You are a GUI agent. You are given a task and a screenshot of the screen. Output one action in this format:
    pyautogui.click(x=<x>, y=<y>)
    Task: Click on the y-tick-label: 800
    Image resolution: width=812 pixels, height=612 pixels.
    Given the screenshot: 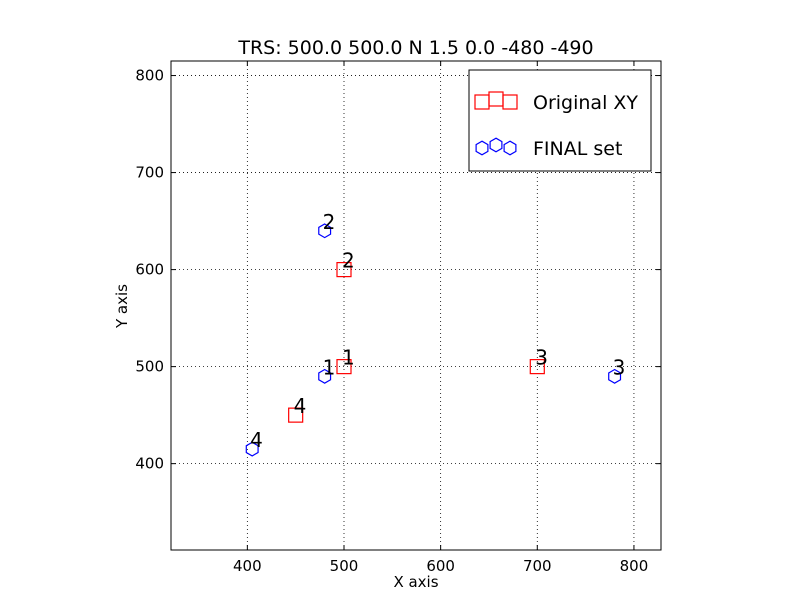 What is the action you would take?
    pyautogui.click(x=149, y=76)
    